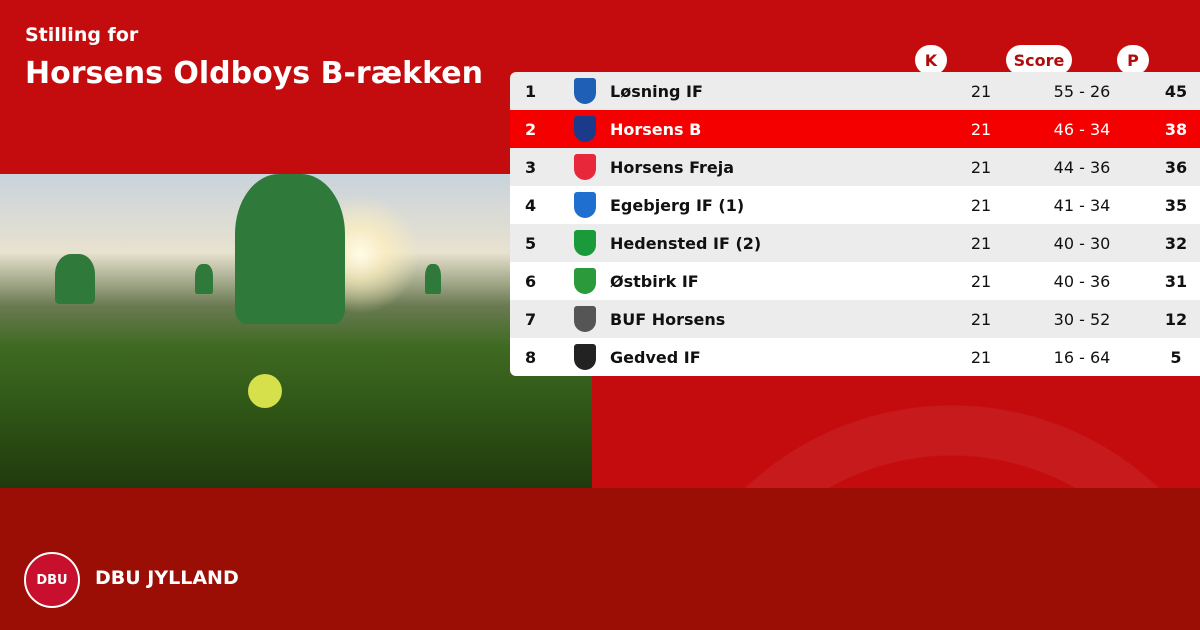 Image resolution: width=1200 pixels, height=630 pixels. I want to click on table-row: 5 Hedensted IF (2) 21 40 - 30 32, so click(855, 243).